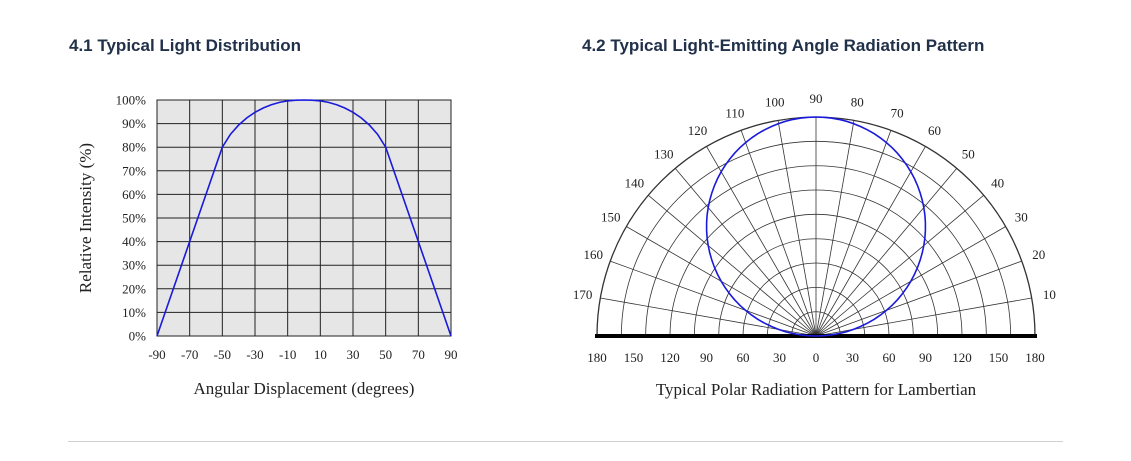 This screenshot has height=461, width=1131. Describe the element at coordinates (664, 153) in the screenshot. I see `angle-label: 130` at that location.